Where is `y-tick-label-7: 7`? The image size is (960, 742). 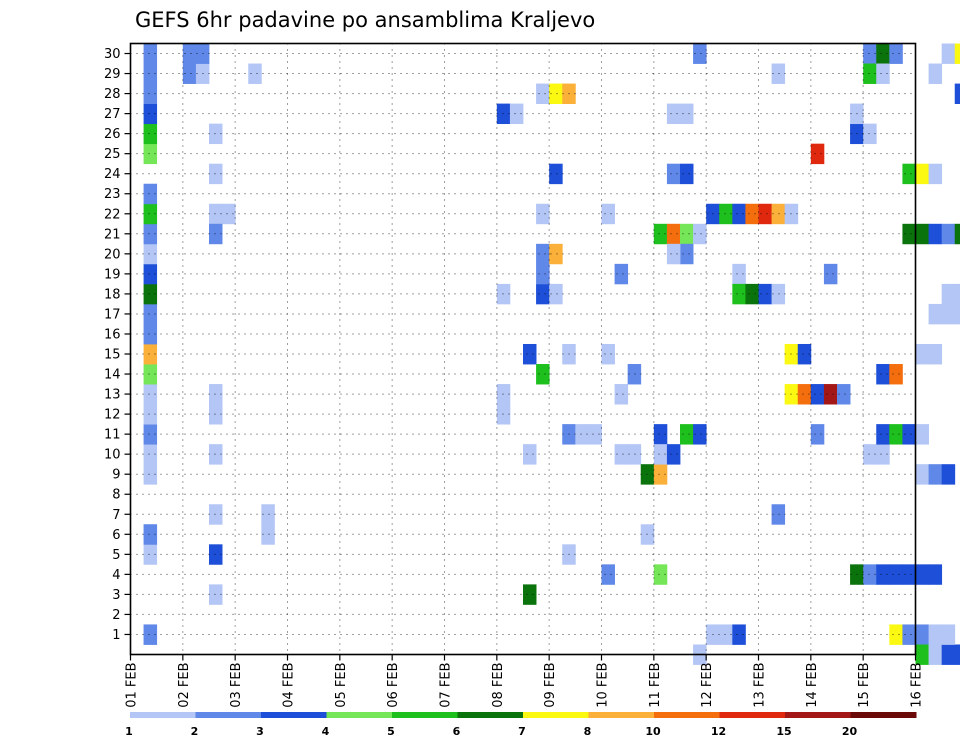 y-tick-label-7: 7 is located at coordinates (116, 515).